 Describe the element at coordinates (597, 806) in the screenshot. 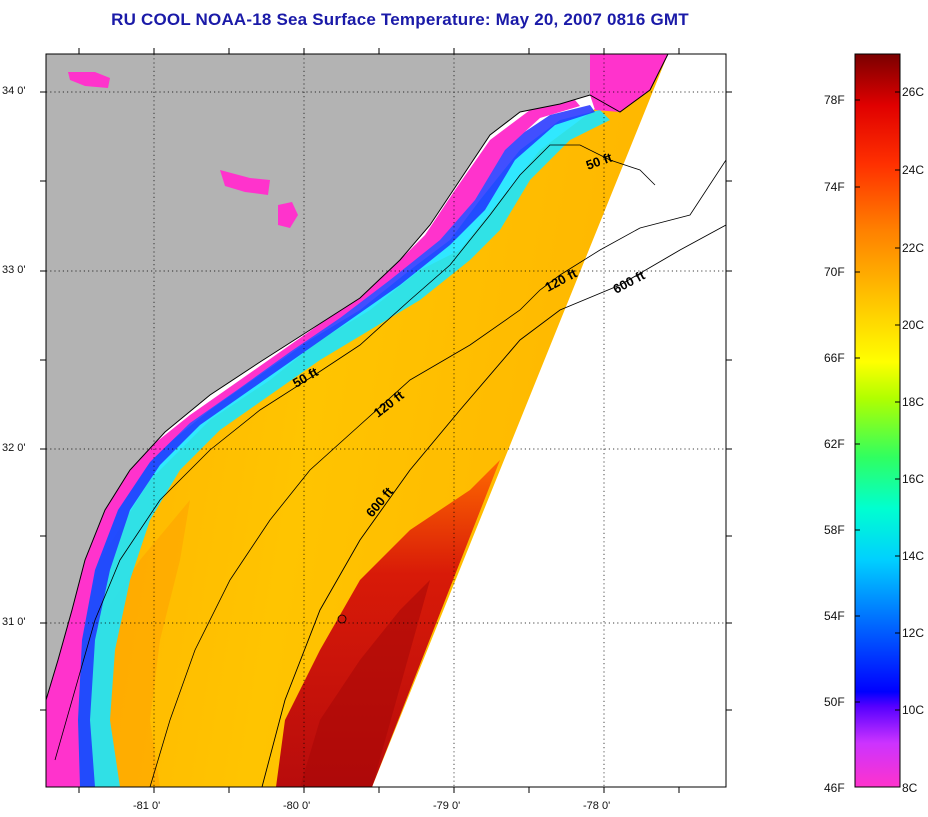

I see `lon-label-78: -78 0'` at that location.